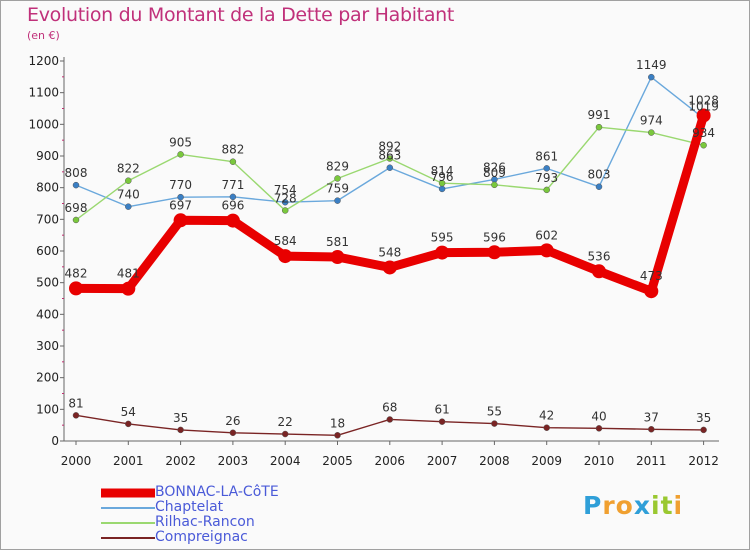  Describe the element at coordinates (232, 421) in the screenshot. I see `data-label: 26` at that location.